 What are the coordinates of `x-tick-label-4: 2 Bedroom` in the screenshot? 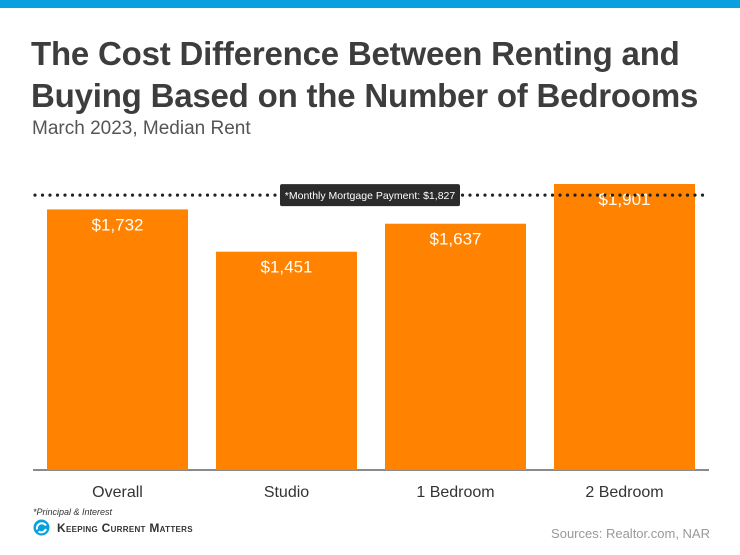 It's located at (624, 492).